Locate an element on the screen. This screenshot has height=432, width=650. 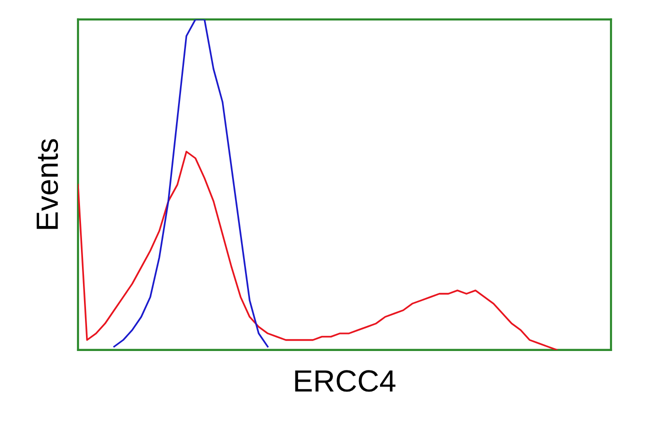
x-axis-title: ERCC4 is located at coordinates (345, 381).